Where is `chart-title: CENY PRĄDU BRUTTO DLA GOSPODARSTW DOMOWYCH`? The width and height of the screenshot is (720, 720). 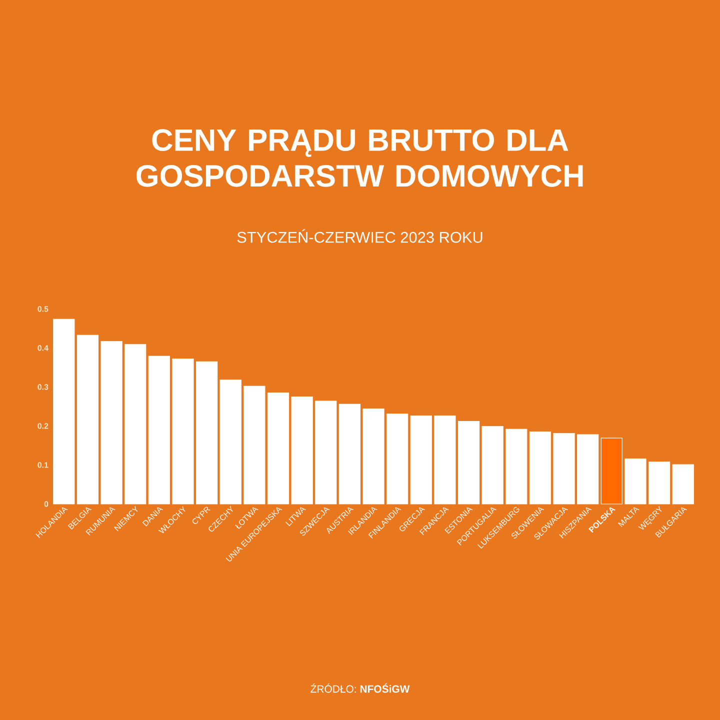 chart-title: CENY PRĄDU BRUTTO DLA GOSPODARSTW DOMOWYCH is located at coordinates (359, 158).